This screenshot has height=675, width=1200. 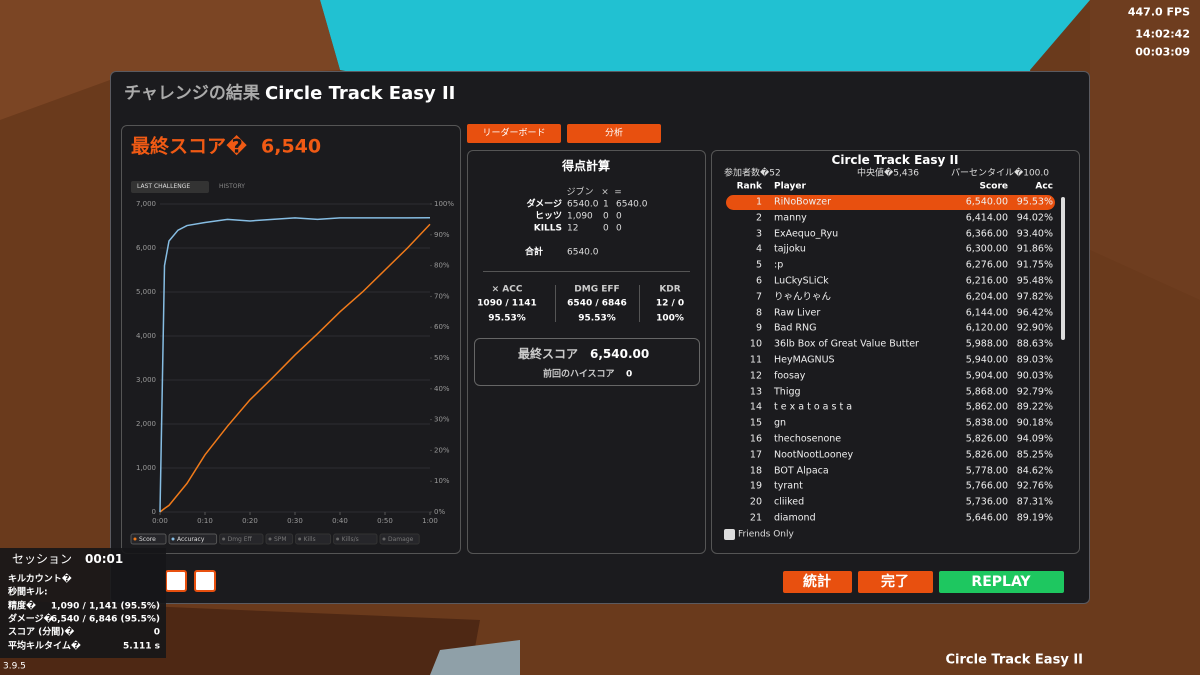 I want to click on fps: 447.0 FPS, so click(x=1158, y=12).